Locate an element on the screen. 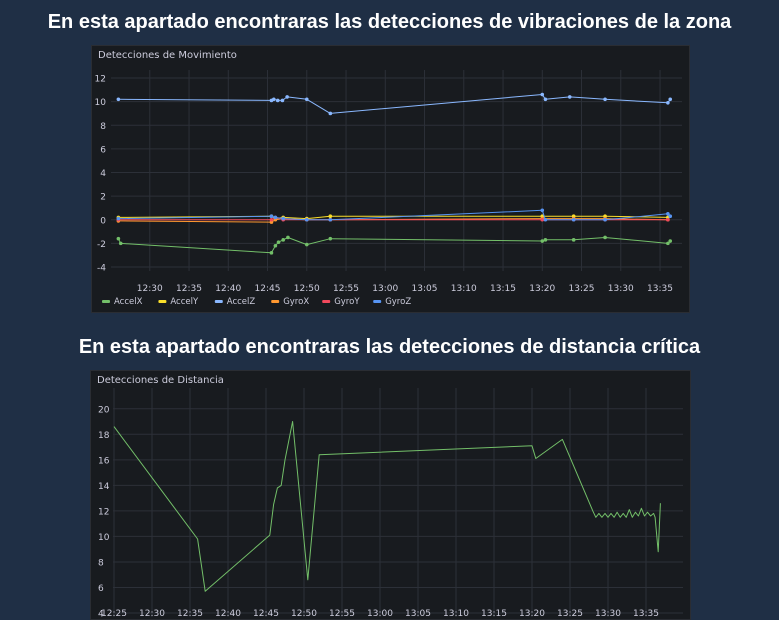 Image resolution: width=779 pixels, height=620 pixels. x-tick-label: 12:50 is located at coordinates (304, 614).